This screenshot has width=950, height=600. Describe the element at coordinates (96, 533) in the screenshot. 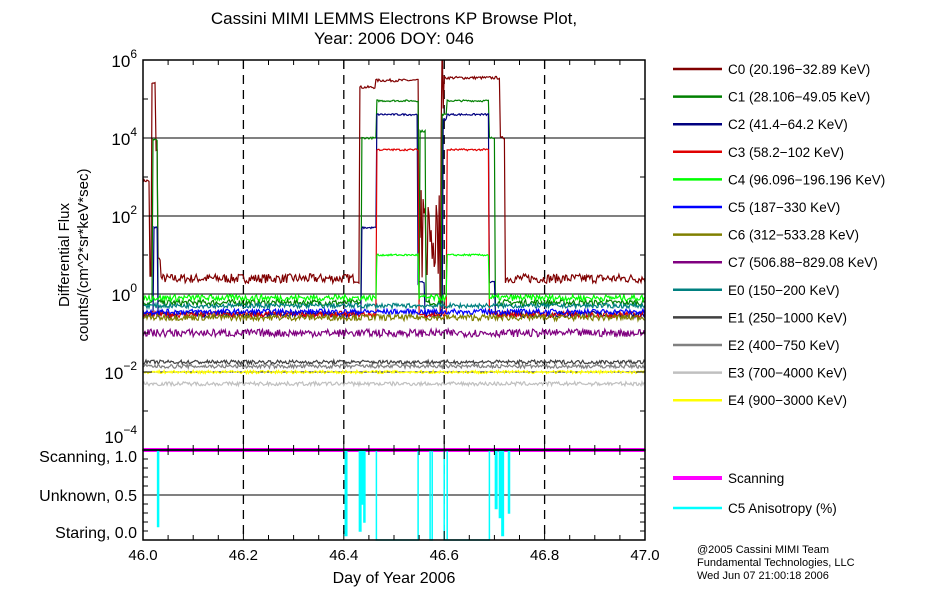

I see `lower-y-tick-label: Staring, 0.0` at that location.